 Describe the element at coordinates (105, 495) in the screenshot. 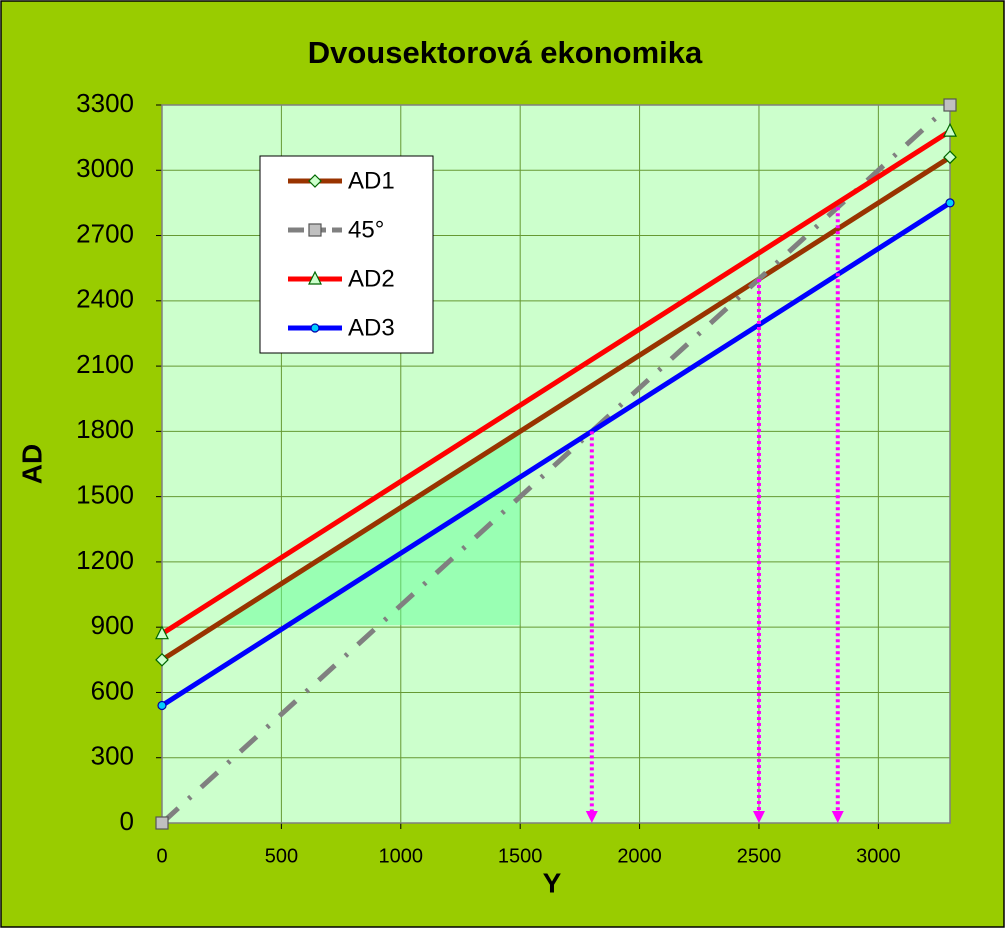

I see `y-tick-label: 1500` at that location.